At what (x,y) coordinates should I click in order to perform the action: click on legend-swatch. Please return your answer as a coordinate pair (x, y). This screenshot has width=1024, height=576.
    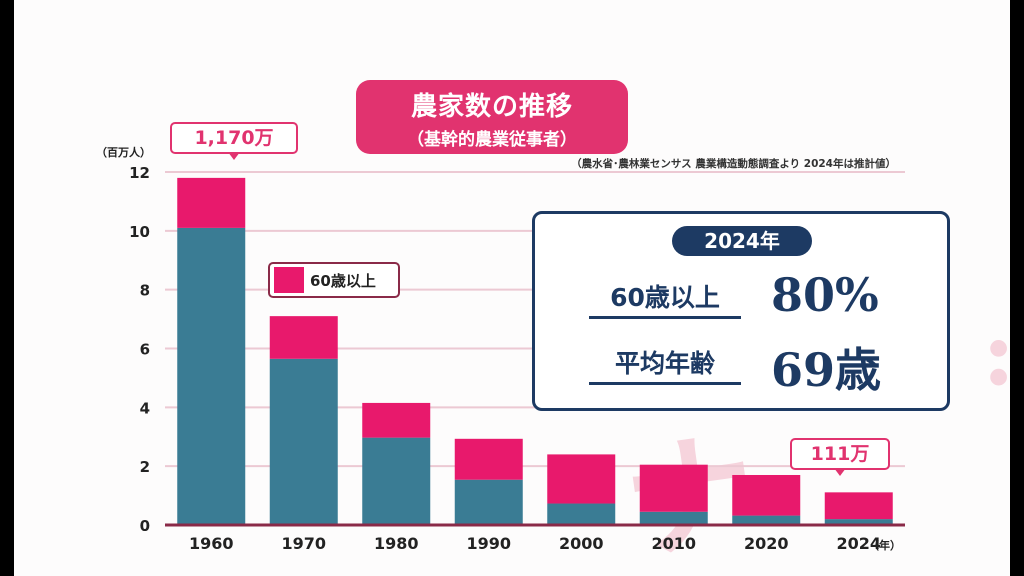
    Looking at the image, I should click on (289, 280).